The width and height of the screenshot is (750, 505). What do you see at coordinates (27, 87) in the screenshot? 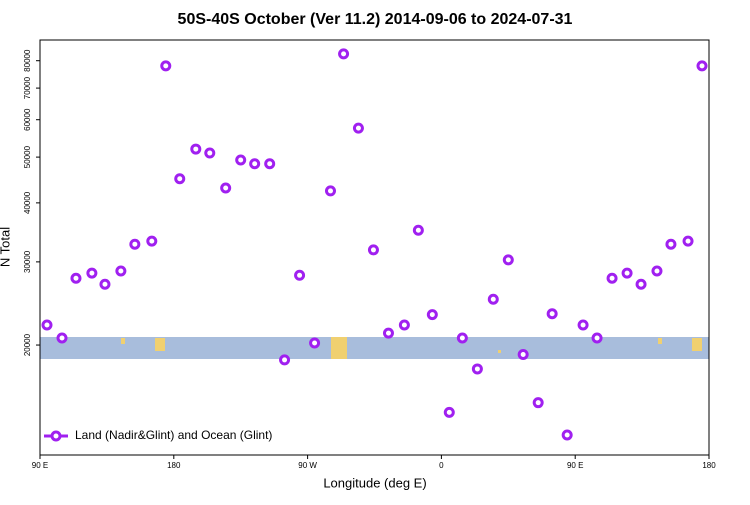
I see `y-tick-label: 70000` at bounding box center [27, 87].